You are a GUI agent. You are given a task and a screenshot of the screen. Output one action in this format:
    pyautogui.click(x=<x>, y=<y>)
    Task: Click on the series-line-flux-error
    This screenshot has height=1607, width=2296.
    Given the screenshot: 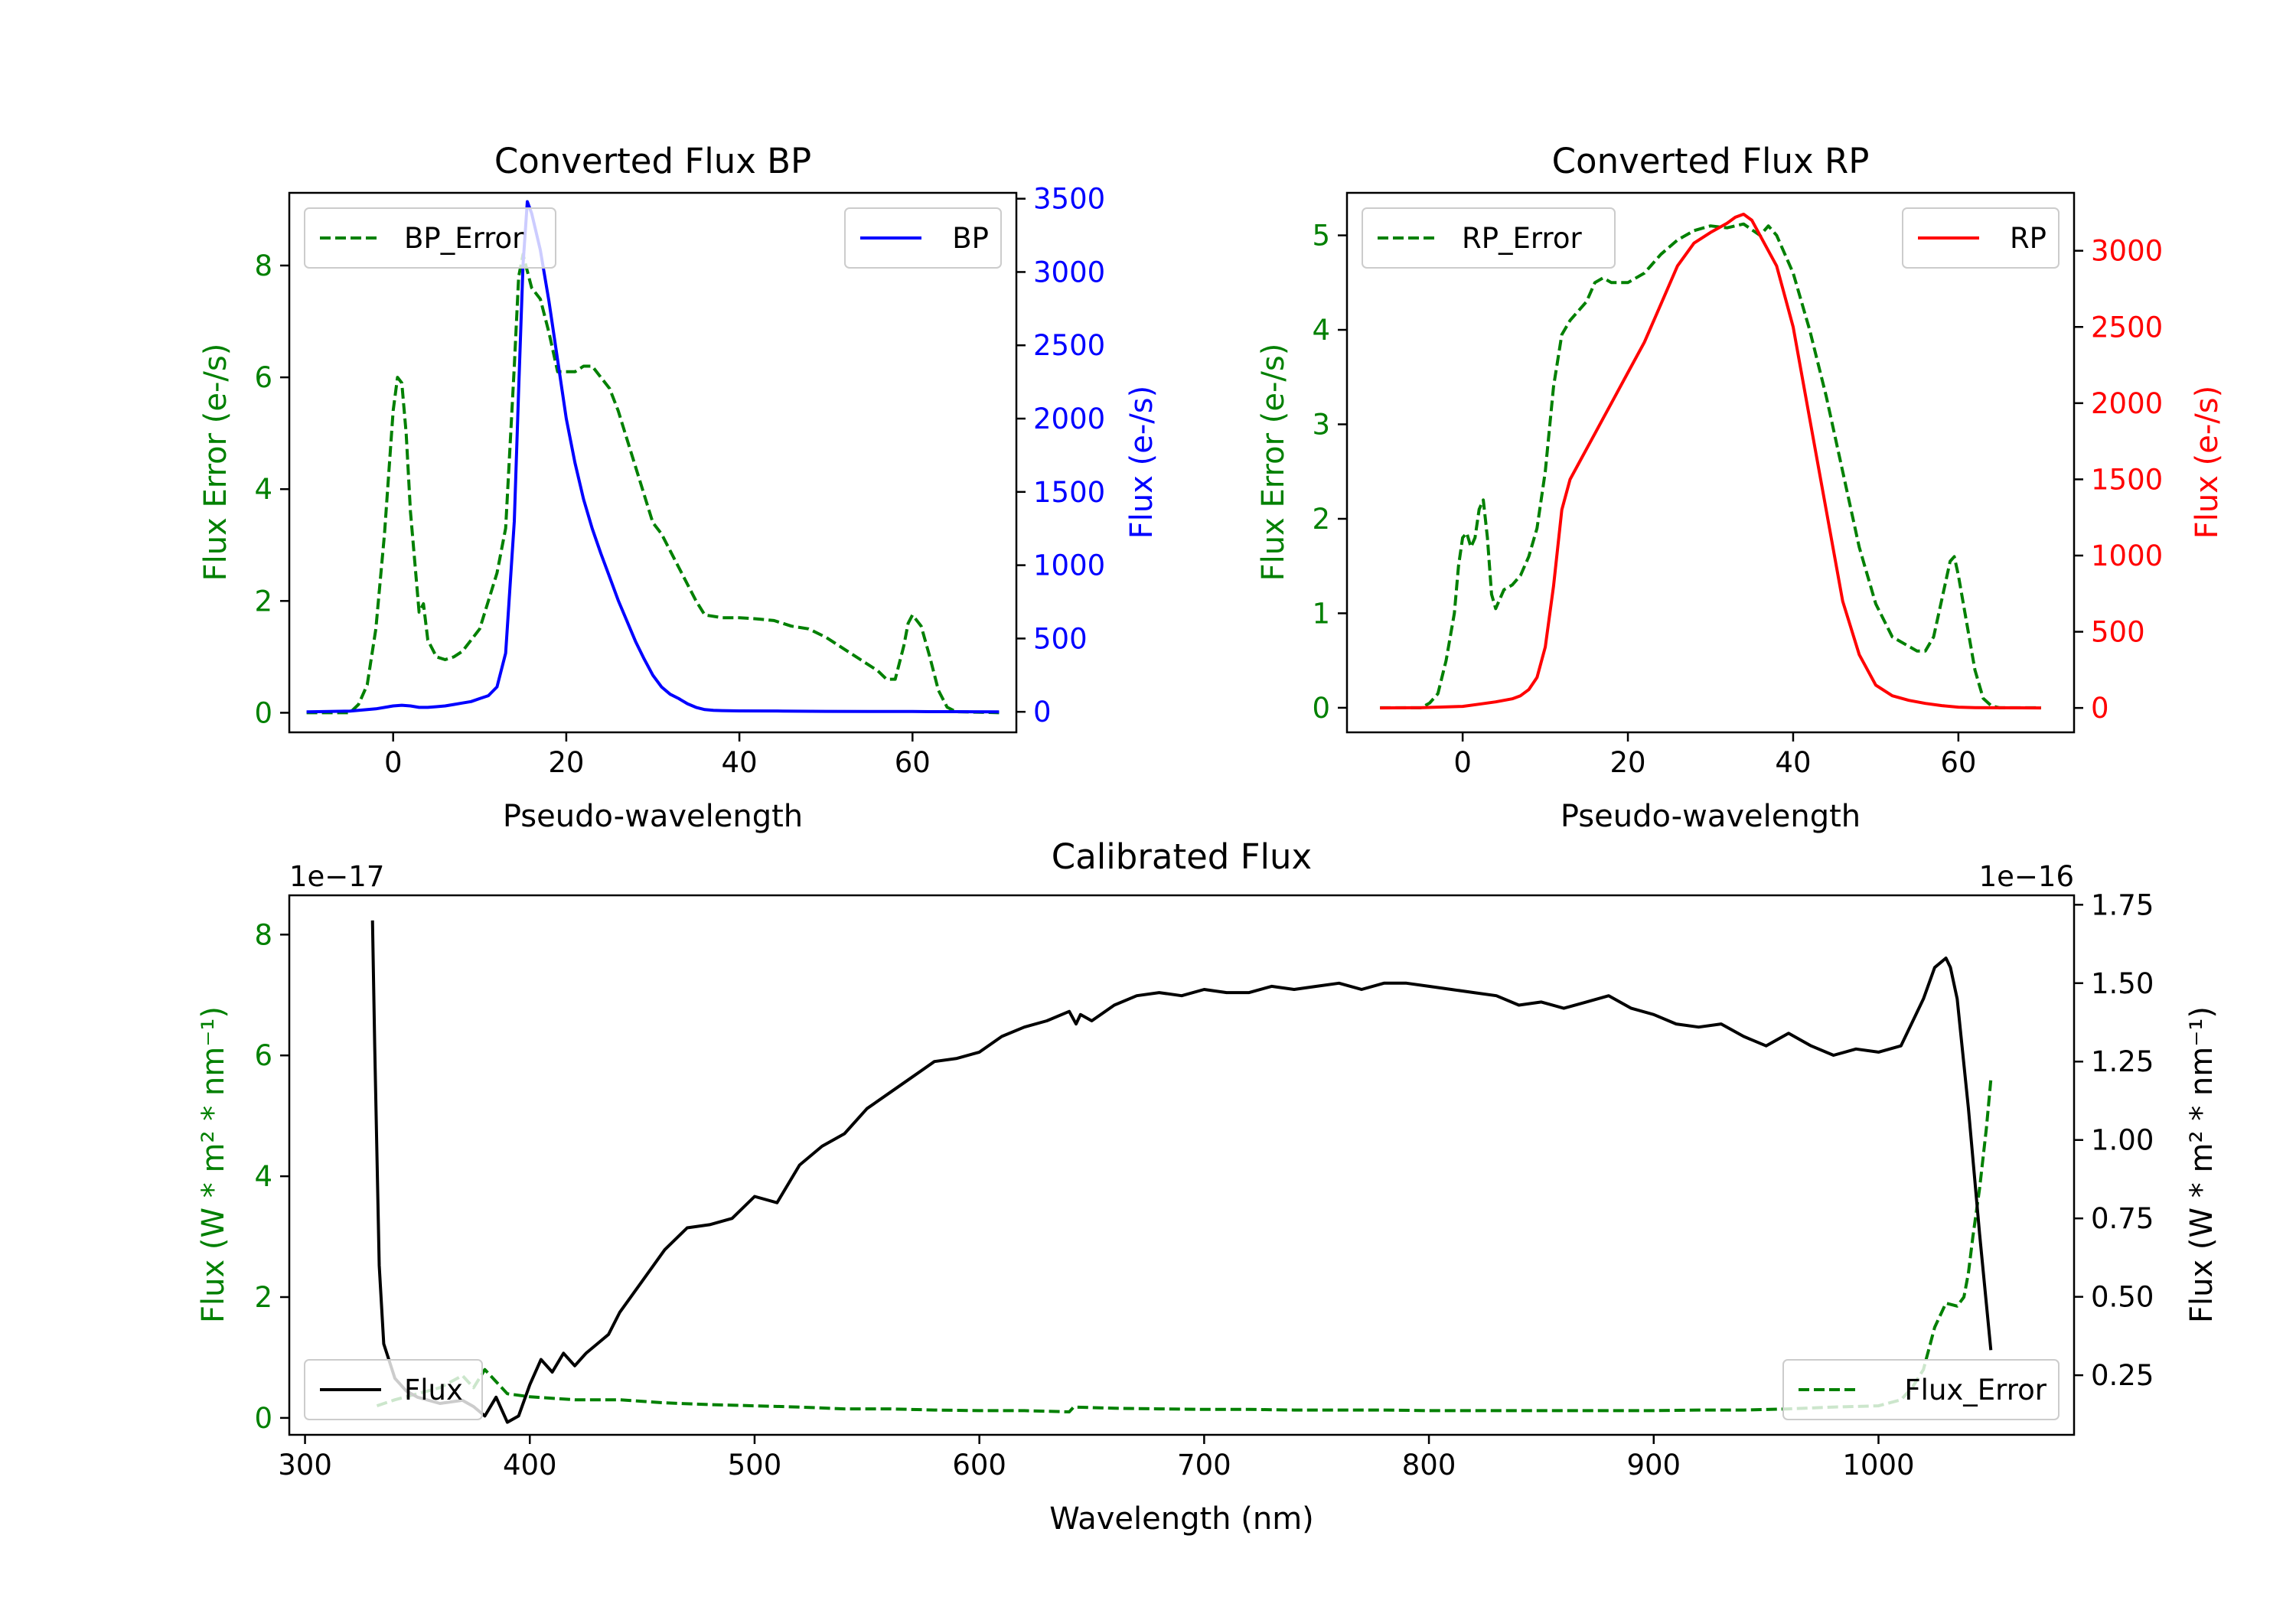 What is the action you would take?
    pyautogui.click(x=1184, y=1246)
    